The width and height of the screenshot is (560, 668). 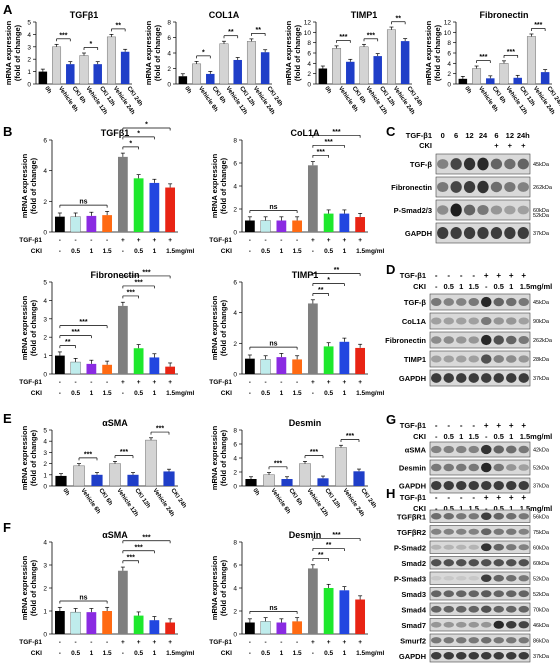 What do you see at coordinates (436, 436) in the screenshot?
I see `cki-header-value: -` at bounding box center [436, 436].